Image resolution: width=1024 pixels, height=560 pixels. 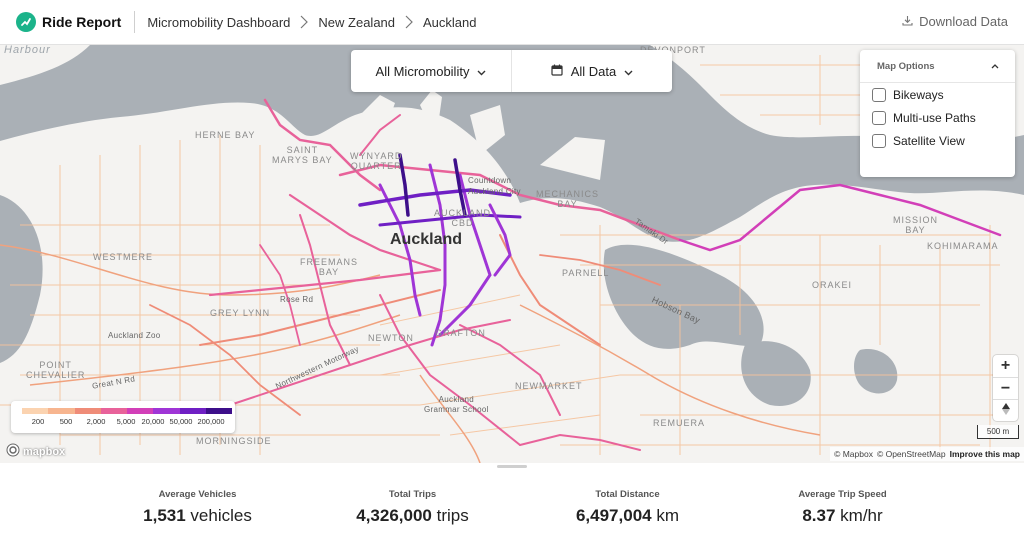 I want to click on mode-dropdown: All Micromobility, so click(x=431, y=71).